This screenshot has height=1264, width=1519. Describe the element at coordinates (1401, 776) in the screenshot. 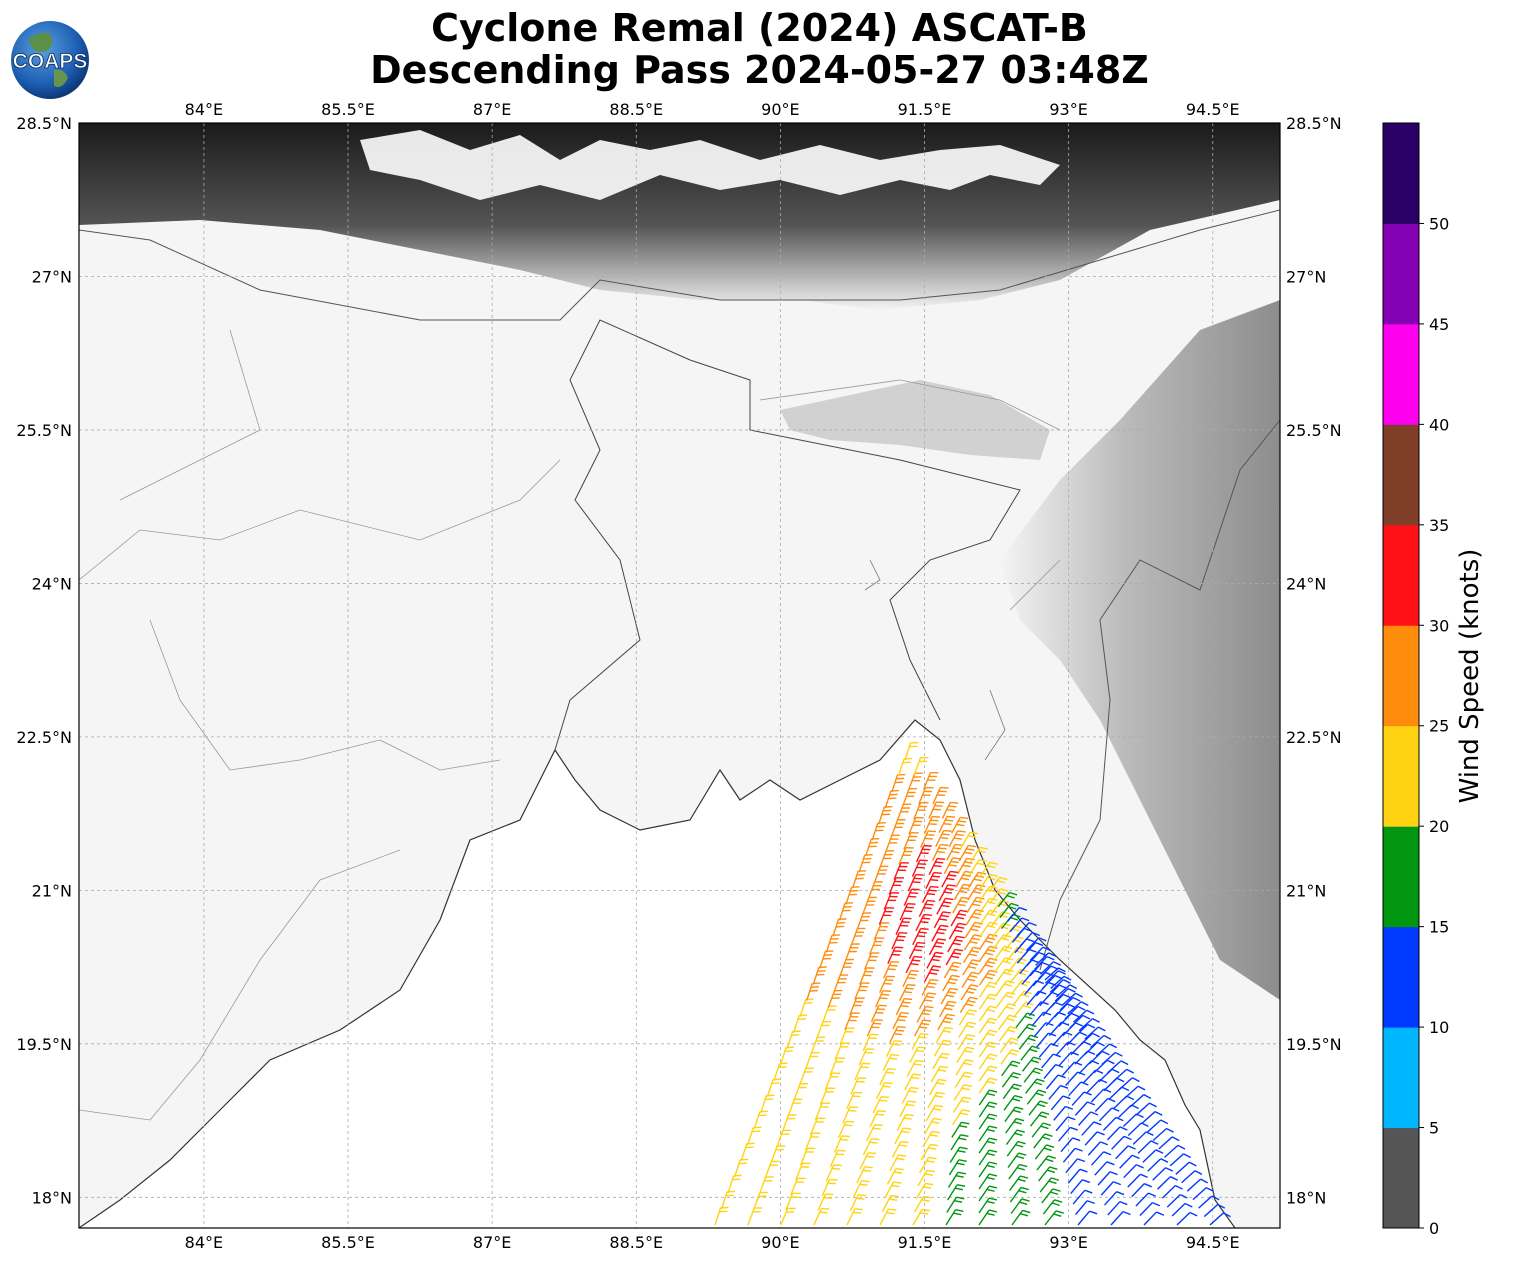

I see `colorbar-segment` at that location.